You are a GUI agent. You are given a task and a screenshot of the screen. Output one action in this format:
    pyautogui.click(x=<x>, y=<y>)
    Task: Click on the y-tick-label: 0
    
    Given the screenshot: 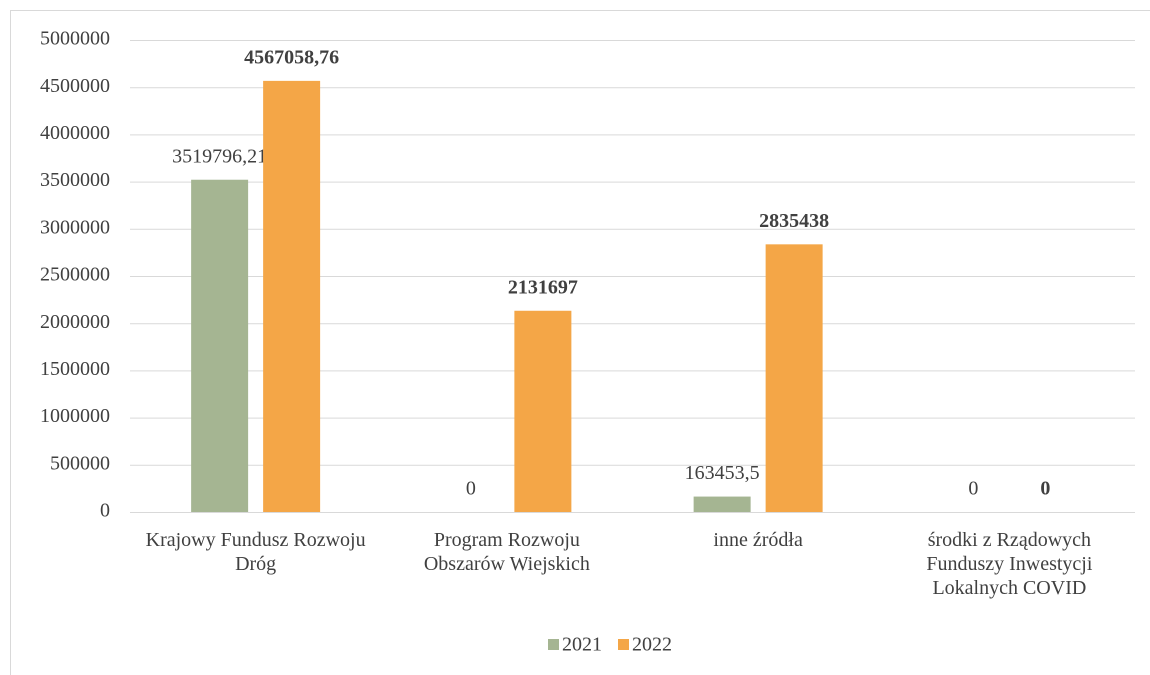 What is the action you would take?
    pyautogui.click(x=105, y=511)
    